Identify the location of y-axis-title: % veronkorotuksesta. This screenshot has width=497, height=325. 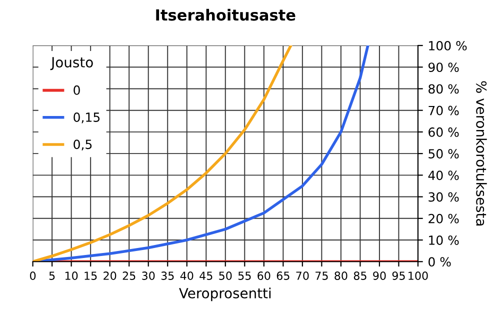
(481, 153).